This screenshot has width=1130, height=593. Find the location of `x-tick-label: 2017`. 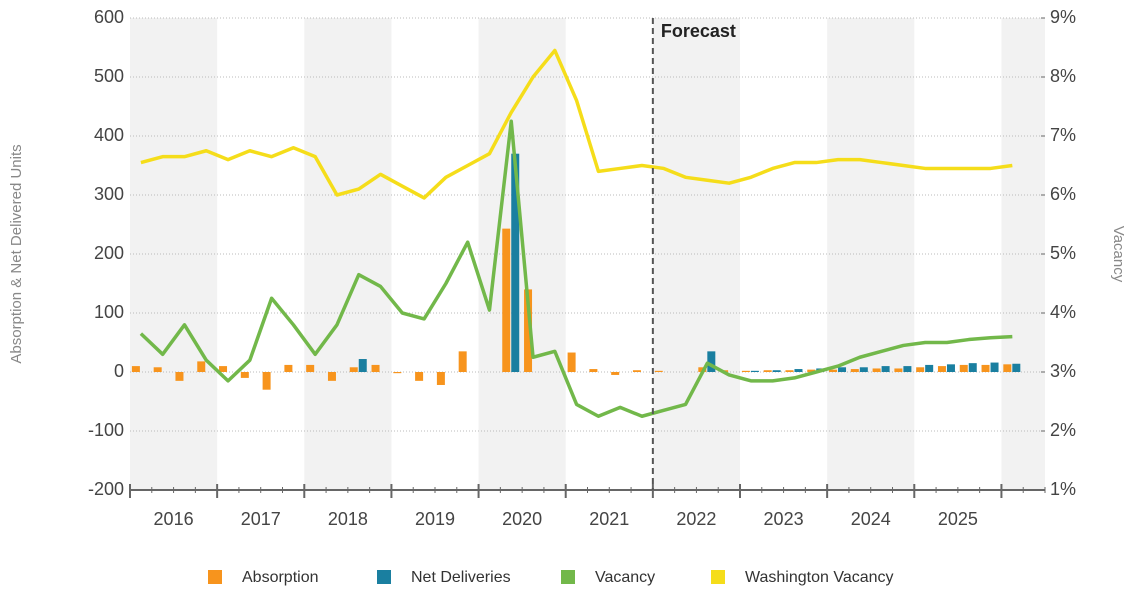

x-tick-label: 2017 is located at coordinates (261, 519).